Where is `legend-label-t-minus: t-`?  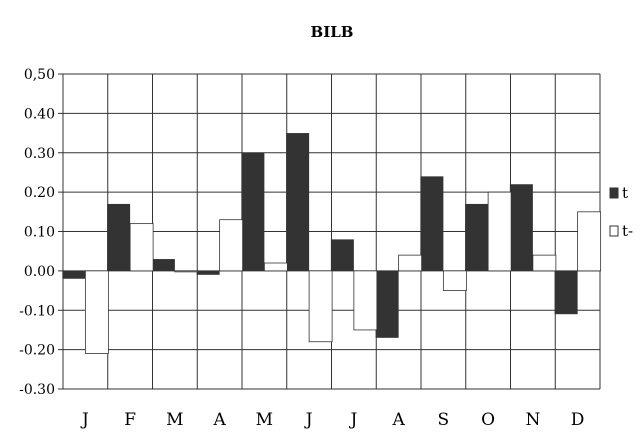
legend-label-t-minus: t- is located at coordinates (627, 231).